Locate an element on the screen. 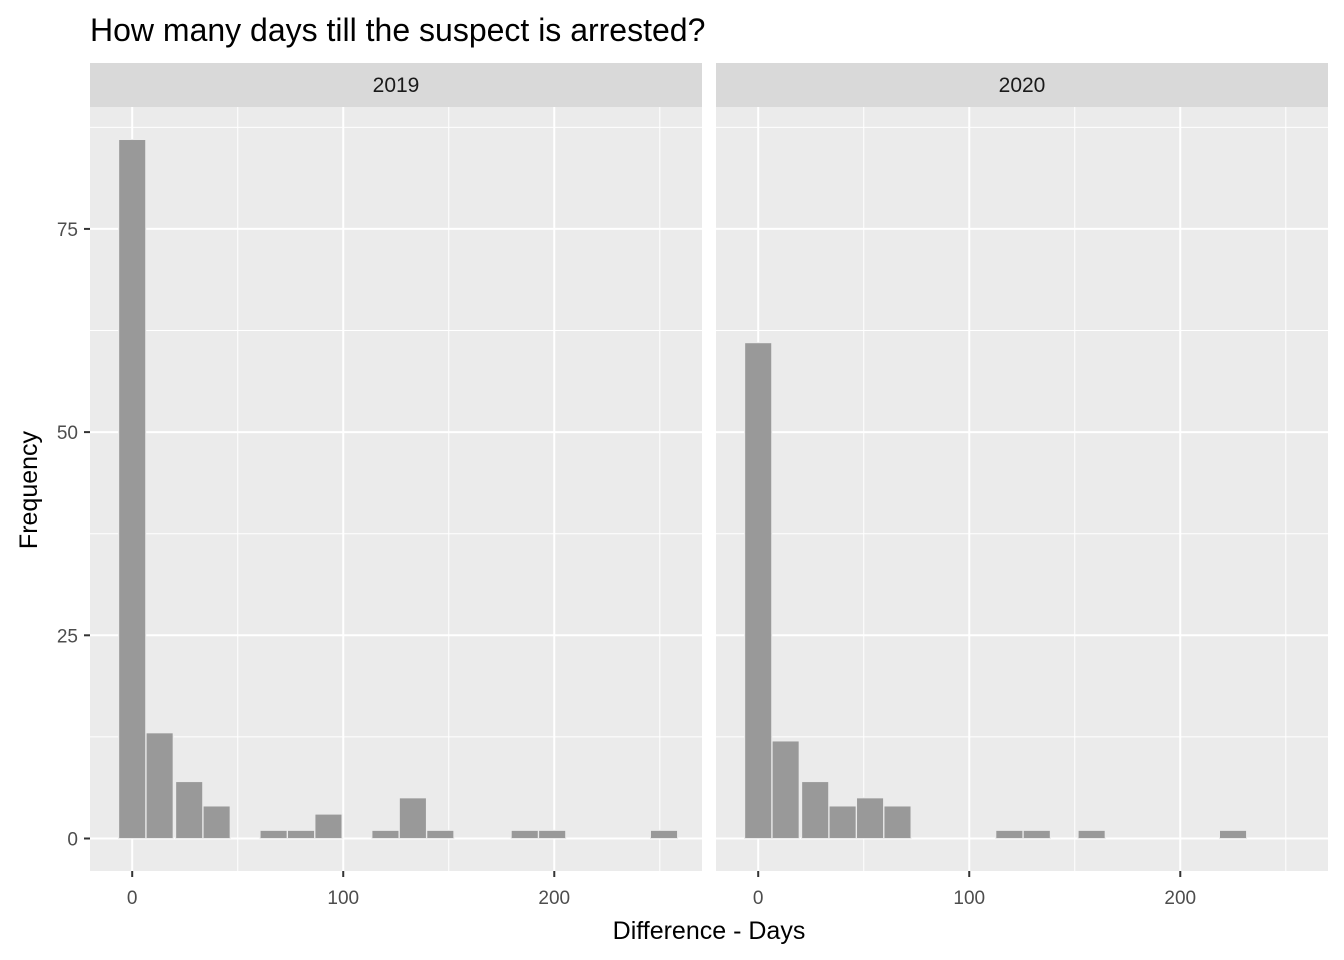 The width and height of the screenshot is (1344, 960). facet-strip-label: 2019 is located at coordinates (396, 85).